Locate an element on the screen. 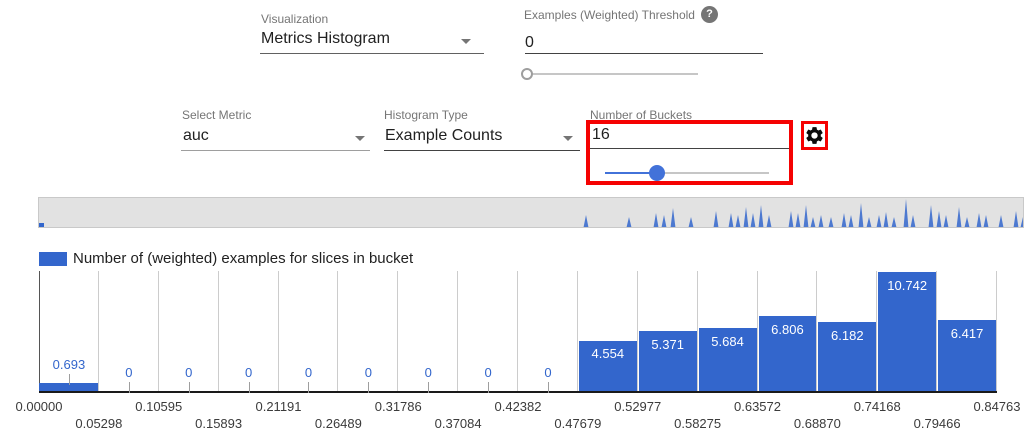 This screenshot has width=1024, height=432. threshold-underline is located at coordinates (644, 53).